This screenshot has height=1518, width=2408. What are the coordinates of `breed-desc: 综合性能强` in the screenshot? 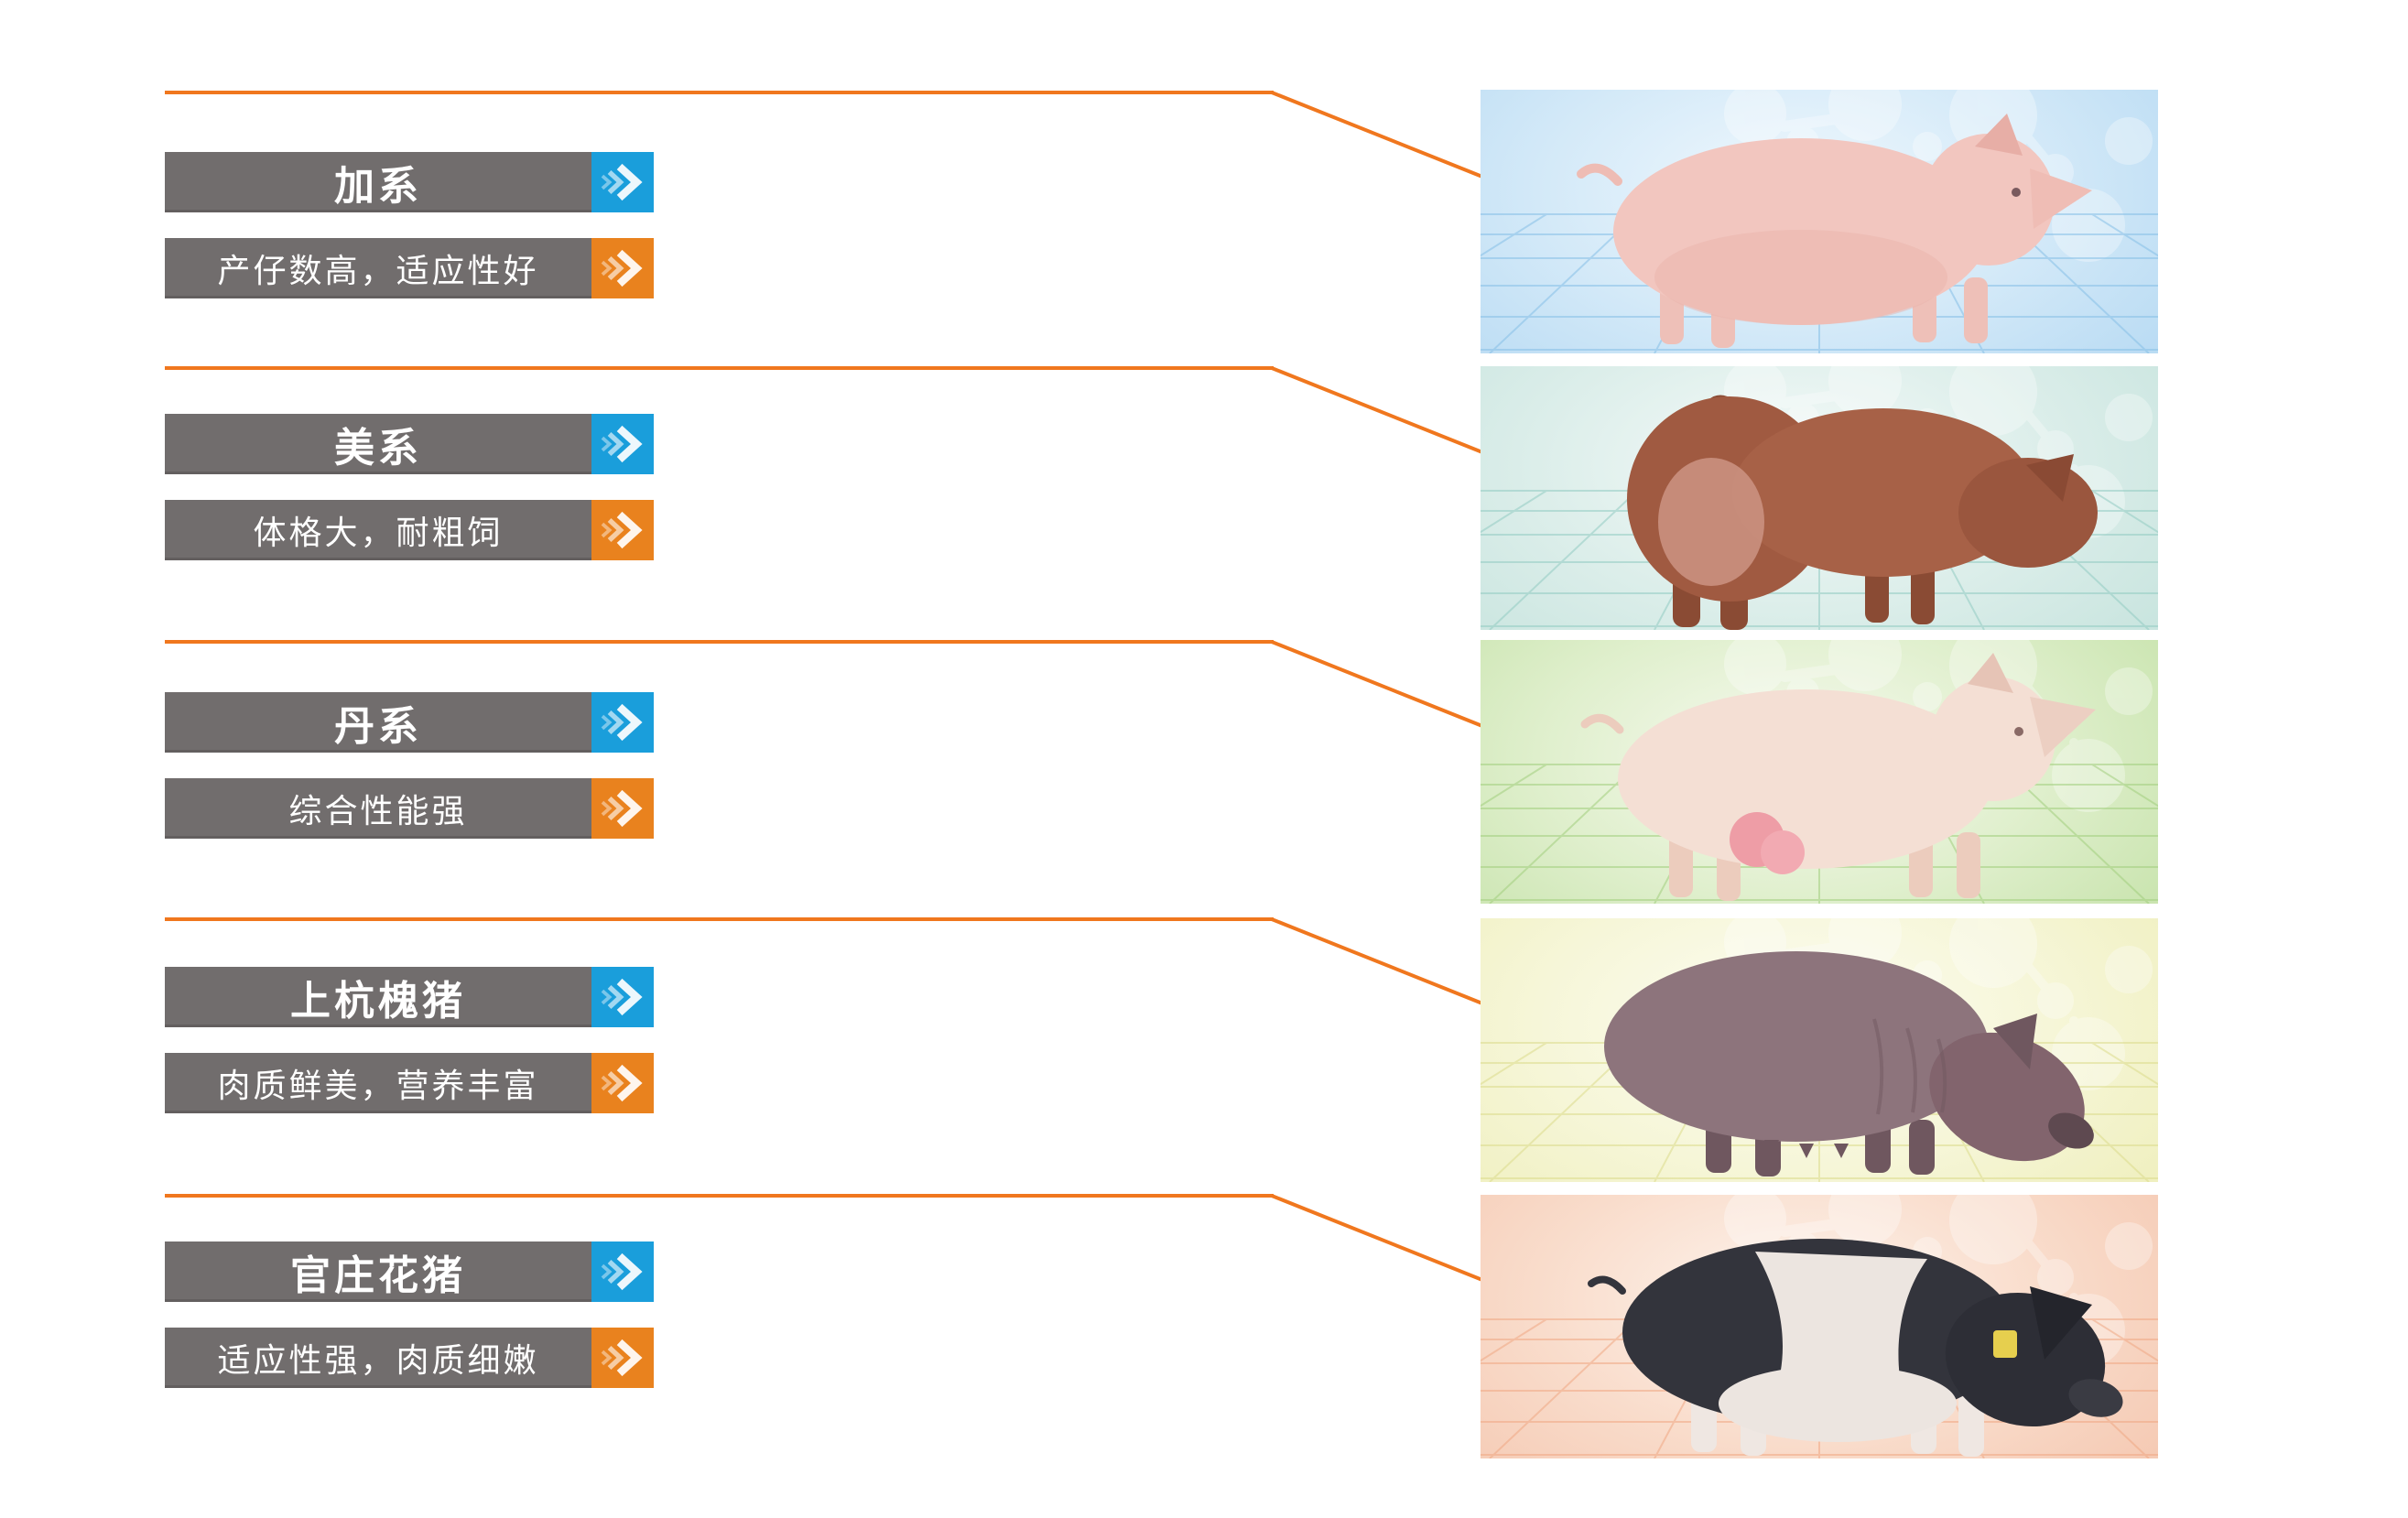 It's located at (378, 809).